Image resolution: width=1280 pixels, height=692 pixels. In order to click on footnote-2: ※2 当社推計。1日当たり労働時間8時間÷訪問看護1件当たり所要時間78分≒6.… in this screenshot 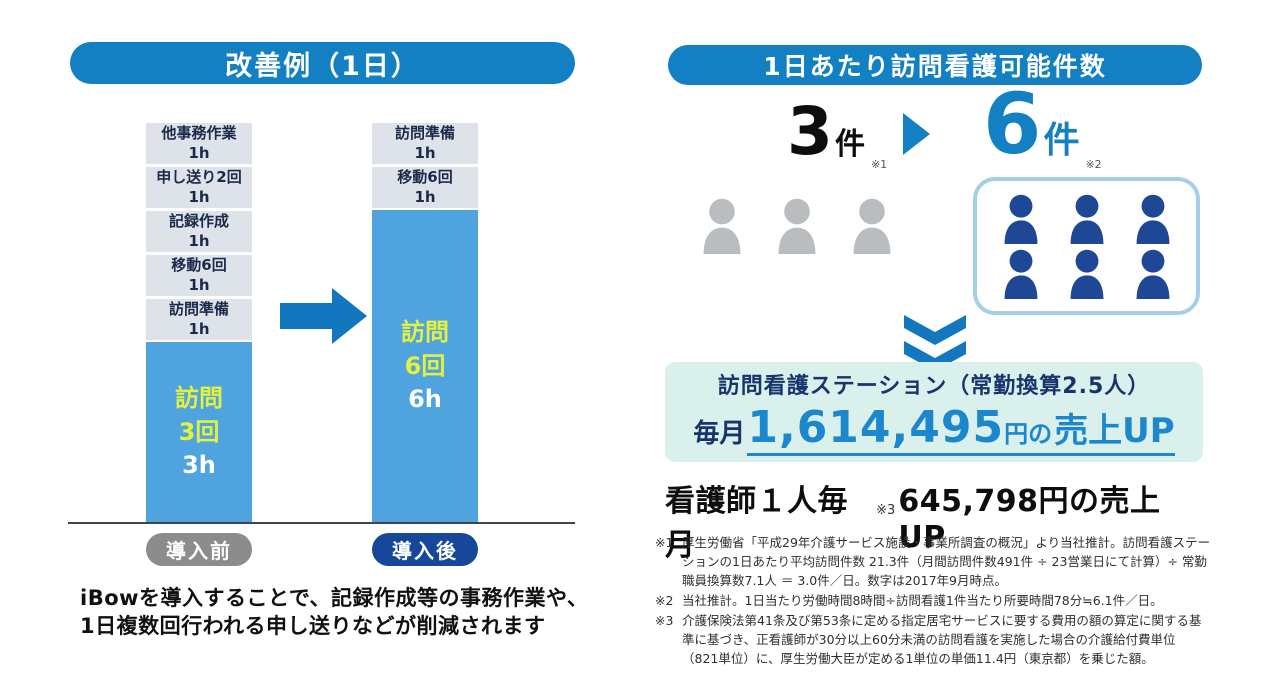, I will do `click(933, 600)`.